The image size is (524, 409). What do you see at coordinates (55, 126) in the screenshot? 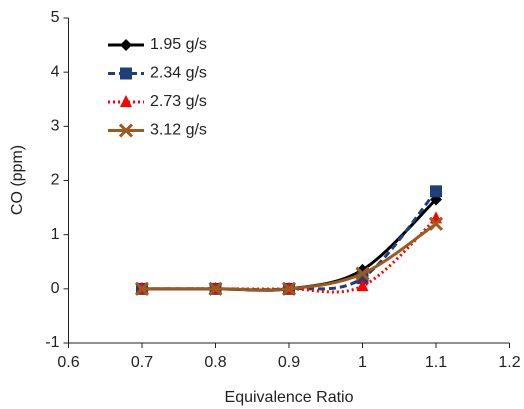
I see `y-tick-label: 3` at bounding box center [55, 126].